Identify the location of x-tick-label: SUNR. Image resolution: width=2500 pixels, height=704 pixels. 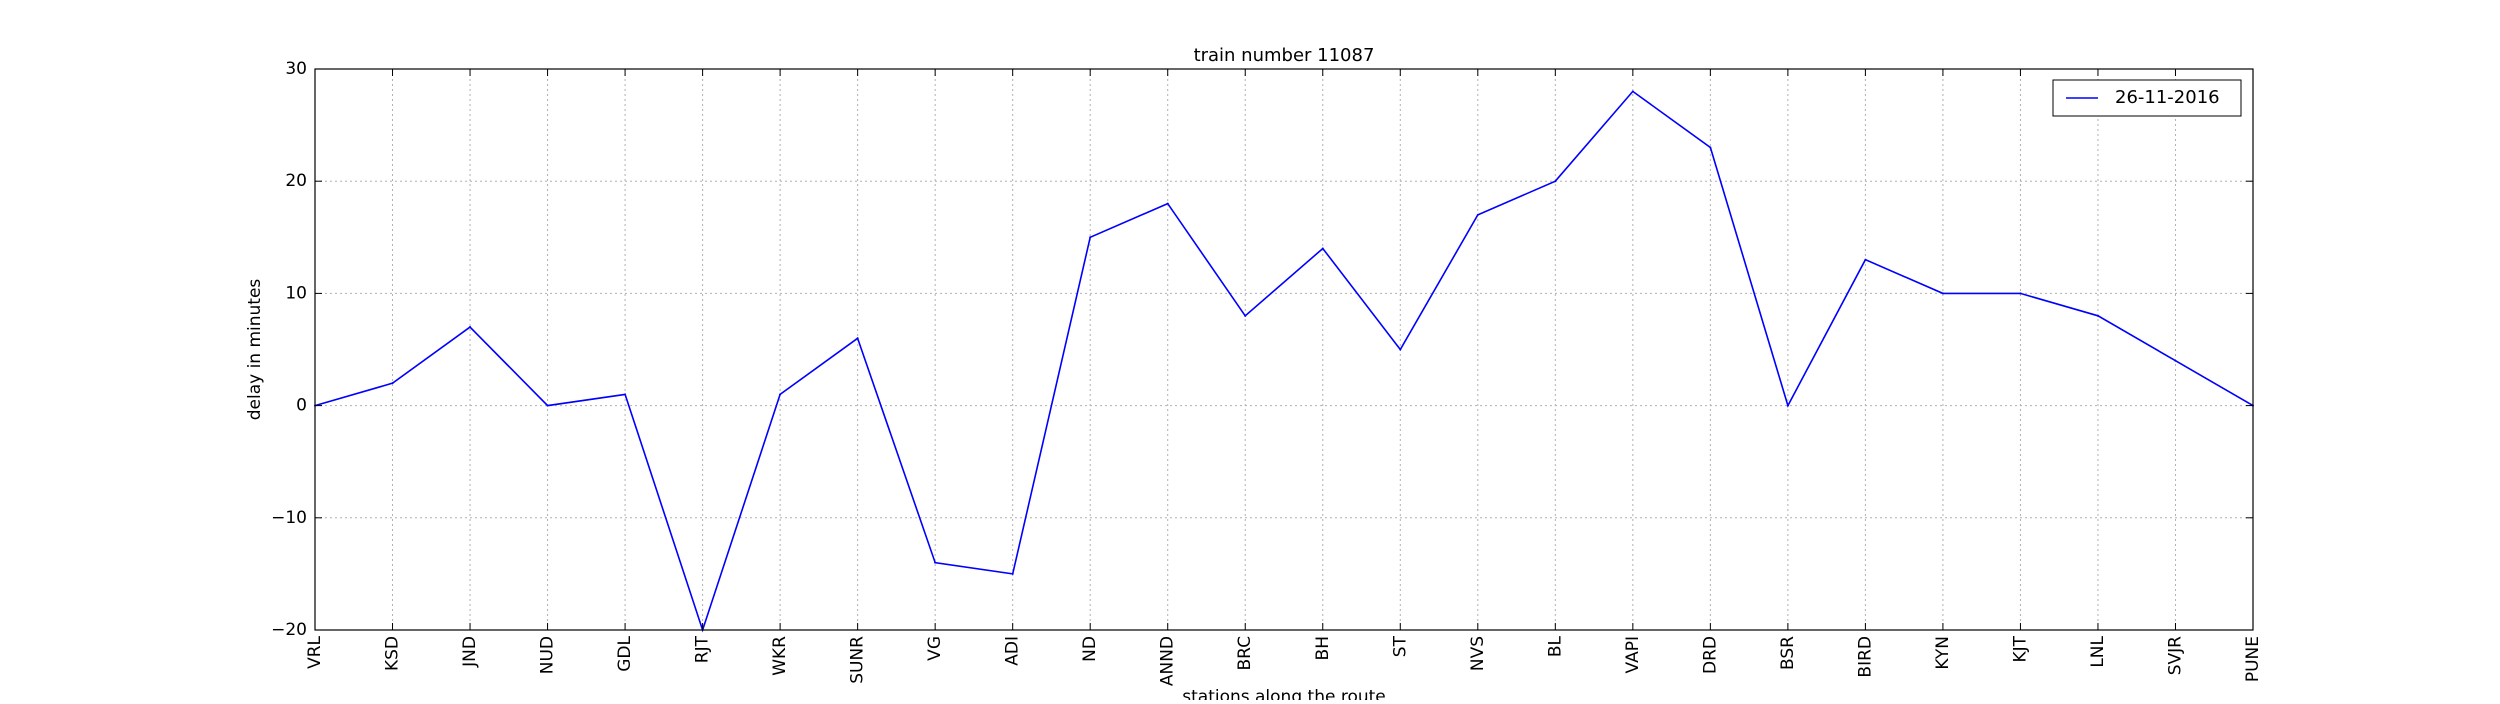
(858, 660).